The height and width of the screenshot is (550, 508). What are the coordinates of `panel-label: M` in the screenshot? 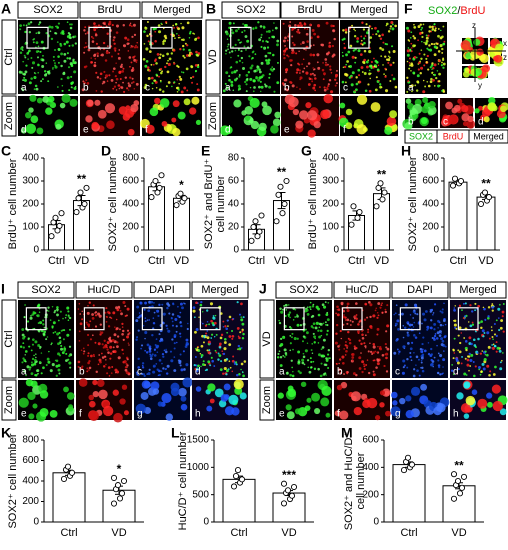 It's located at (347, 433).